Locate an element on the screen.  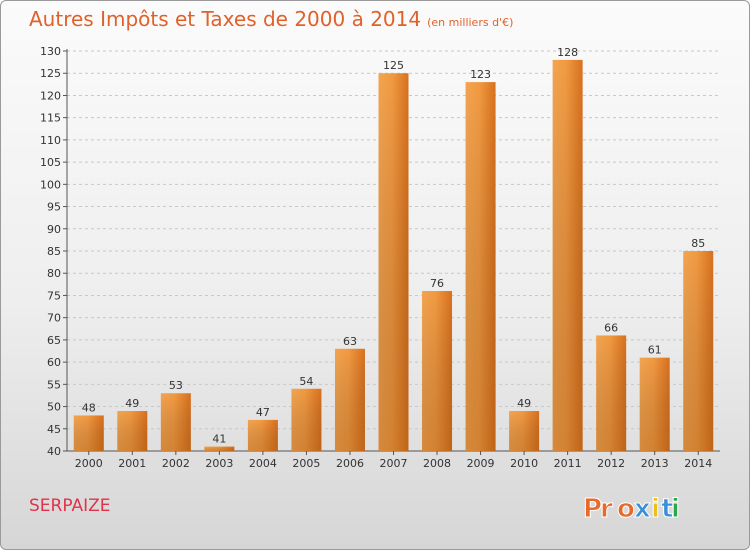
y-tick-label: 85 is located at coordinates (54, 251).